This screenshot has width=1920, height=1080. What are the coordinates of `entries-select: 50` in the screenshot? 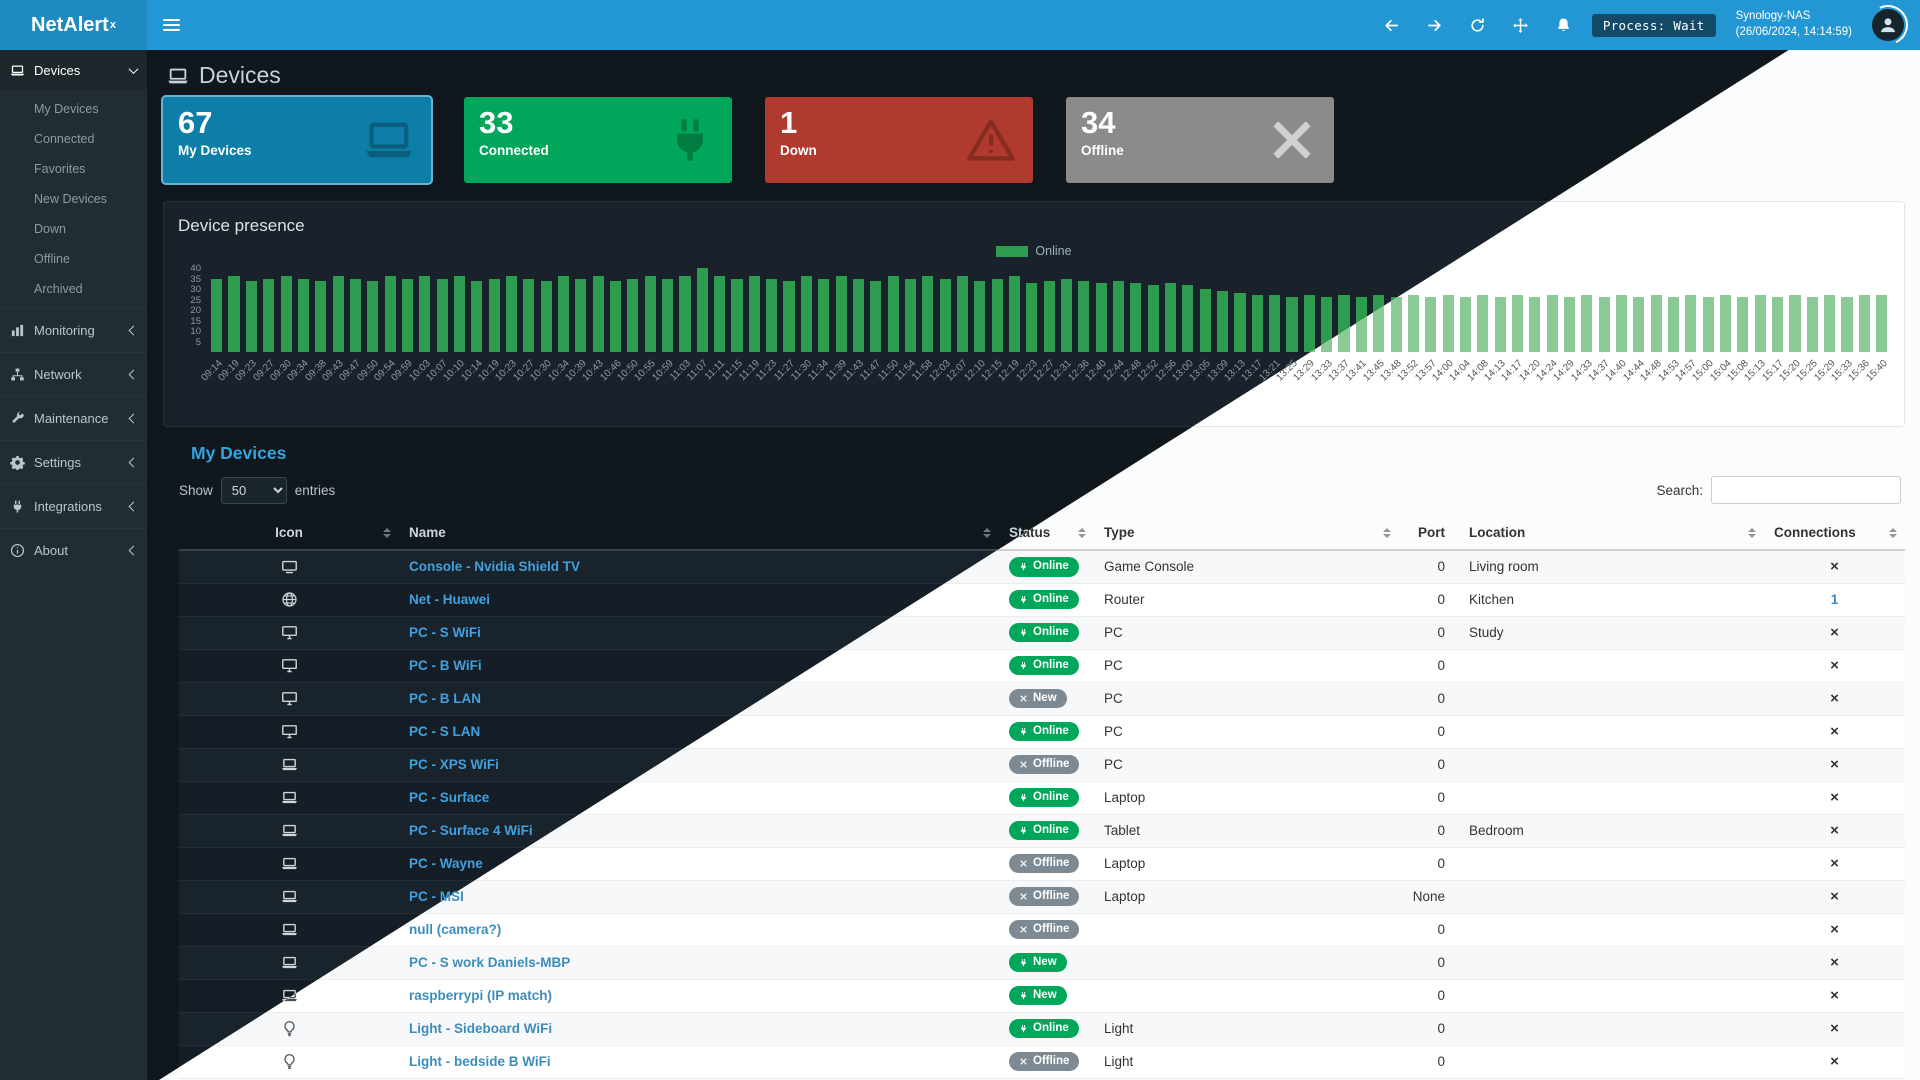 It's located at (253, 490).